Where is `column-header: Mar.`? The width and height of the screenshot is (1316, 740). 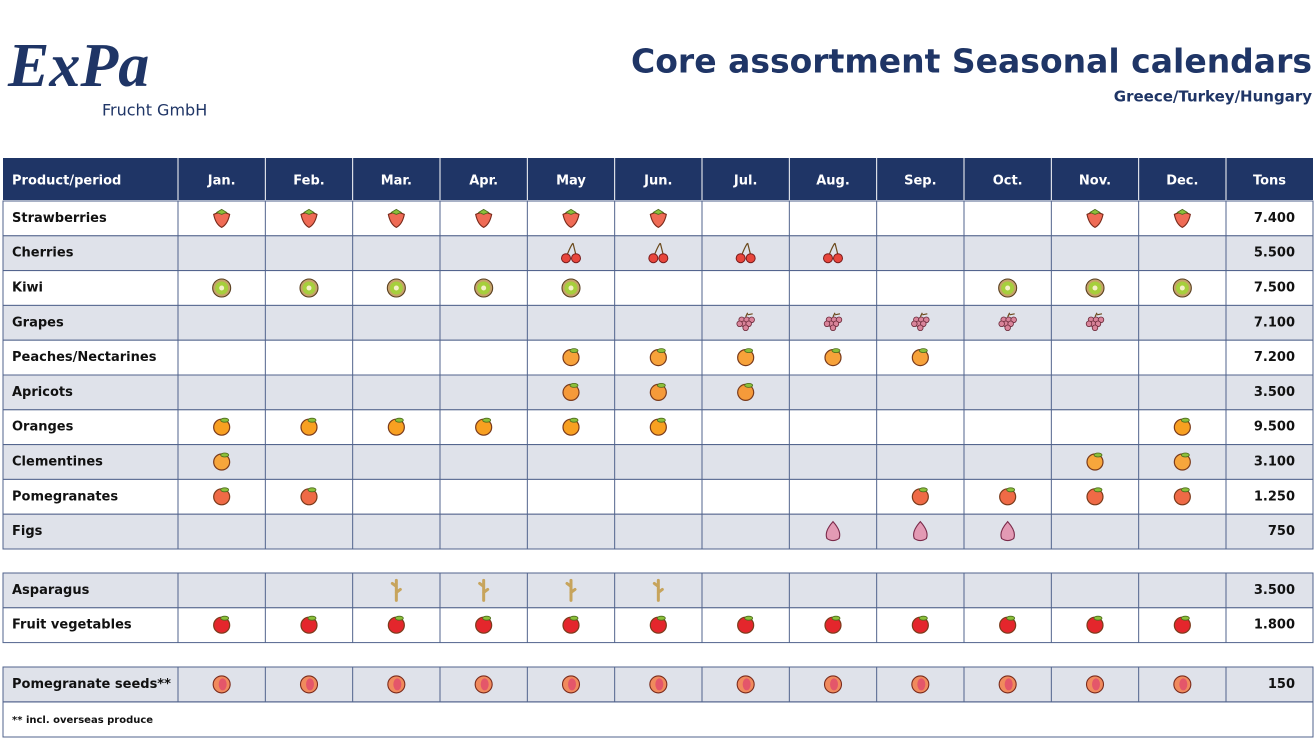 column-header: Mar. is located at coordinates (396, 181).